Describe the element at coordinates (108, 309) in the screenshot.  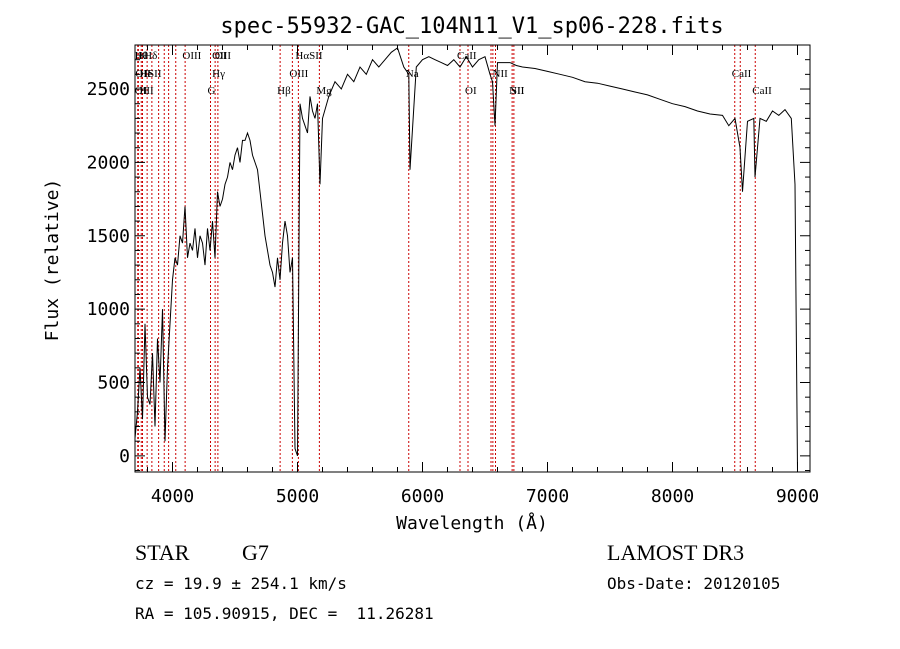
I see `y-tick-label: 1000` at that location.